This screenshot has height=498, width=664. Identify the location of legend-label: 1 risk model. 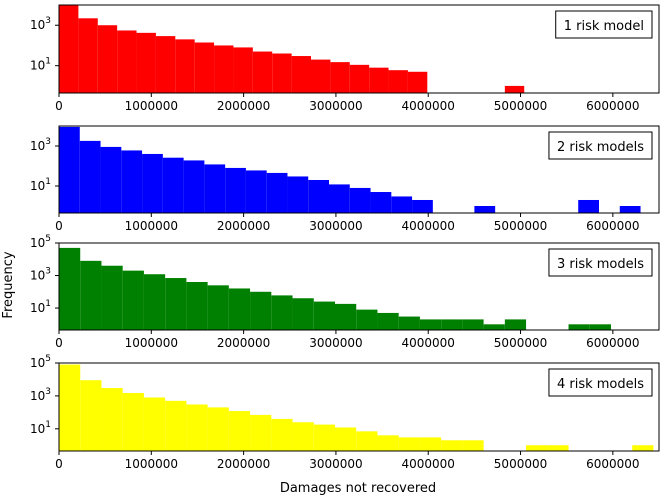
(604, 26).